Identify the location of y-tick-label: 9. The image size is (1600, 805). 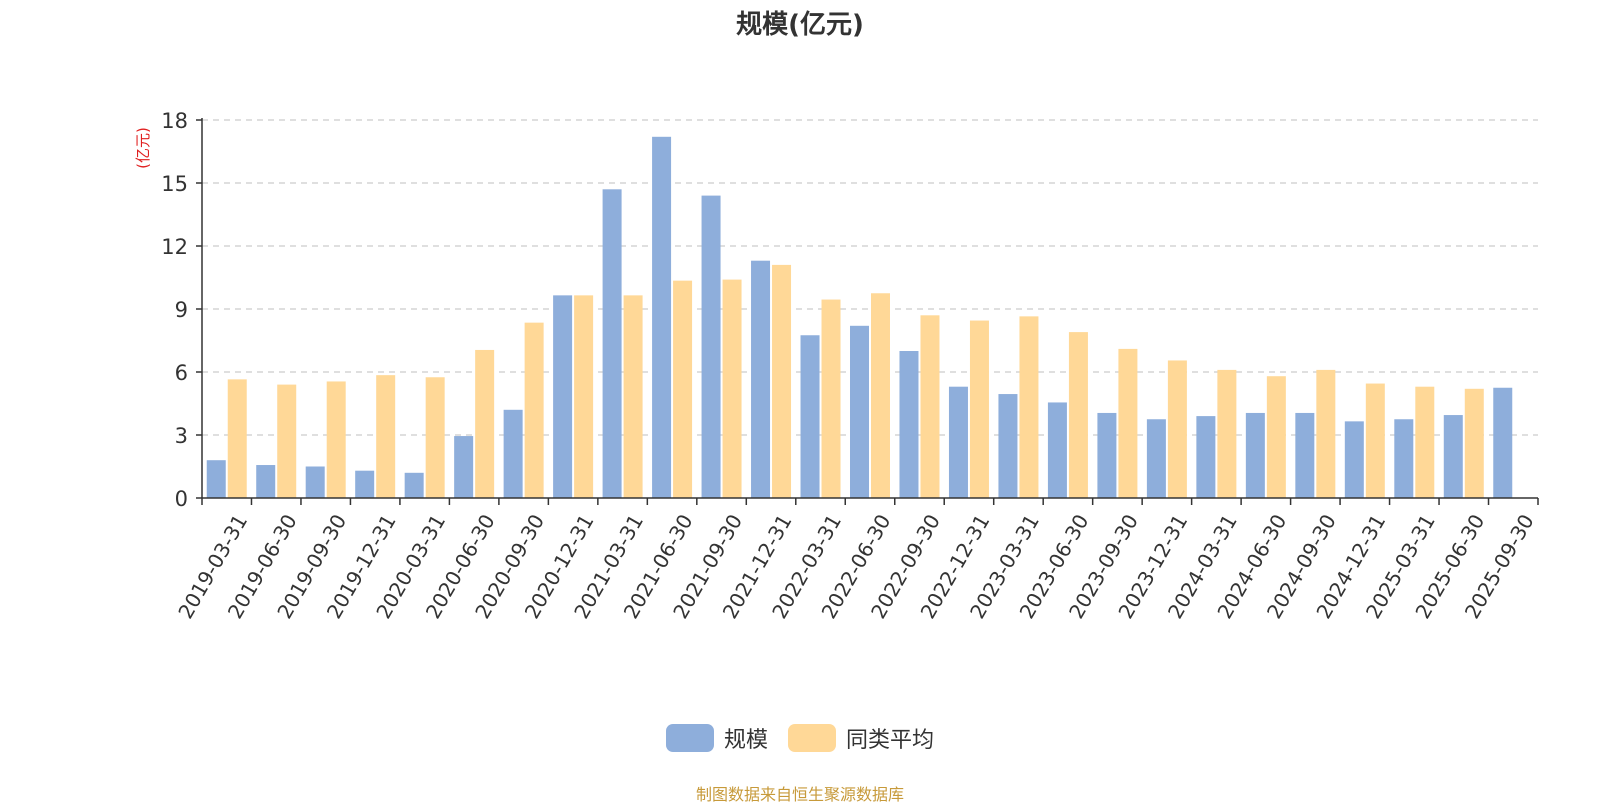
(181, 310).